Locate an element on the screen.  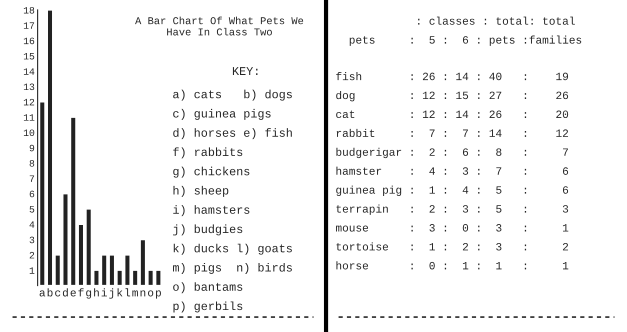
y-tick-label: 17 is located at coordinates (29, 25).